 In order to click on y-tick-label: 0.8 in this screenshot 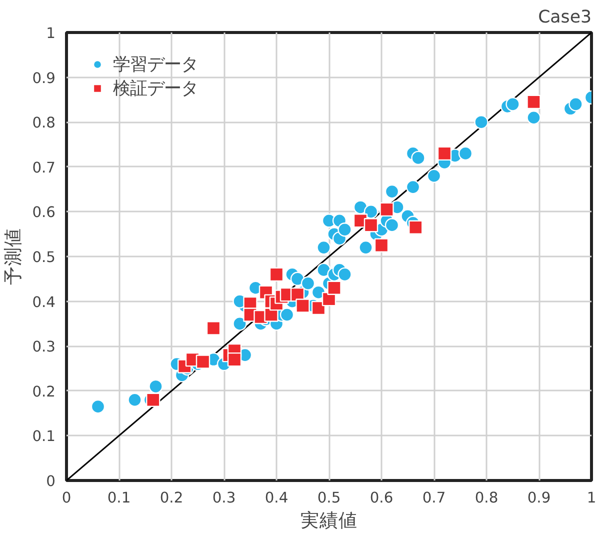, I will do `click(44, 123)`.